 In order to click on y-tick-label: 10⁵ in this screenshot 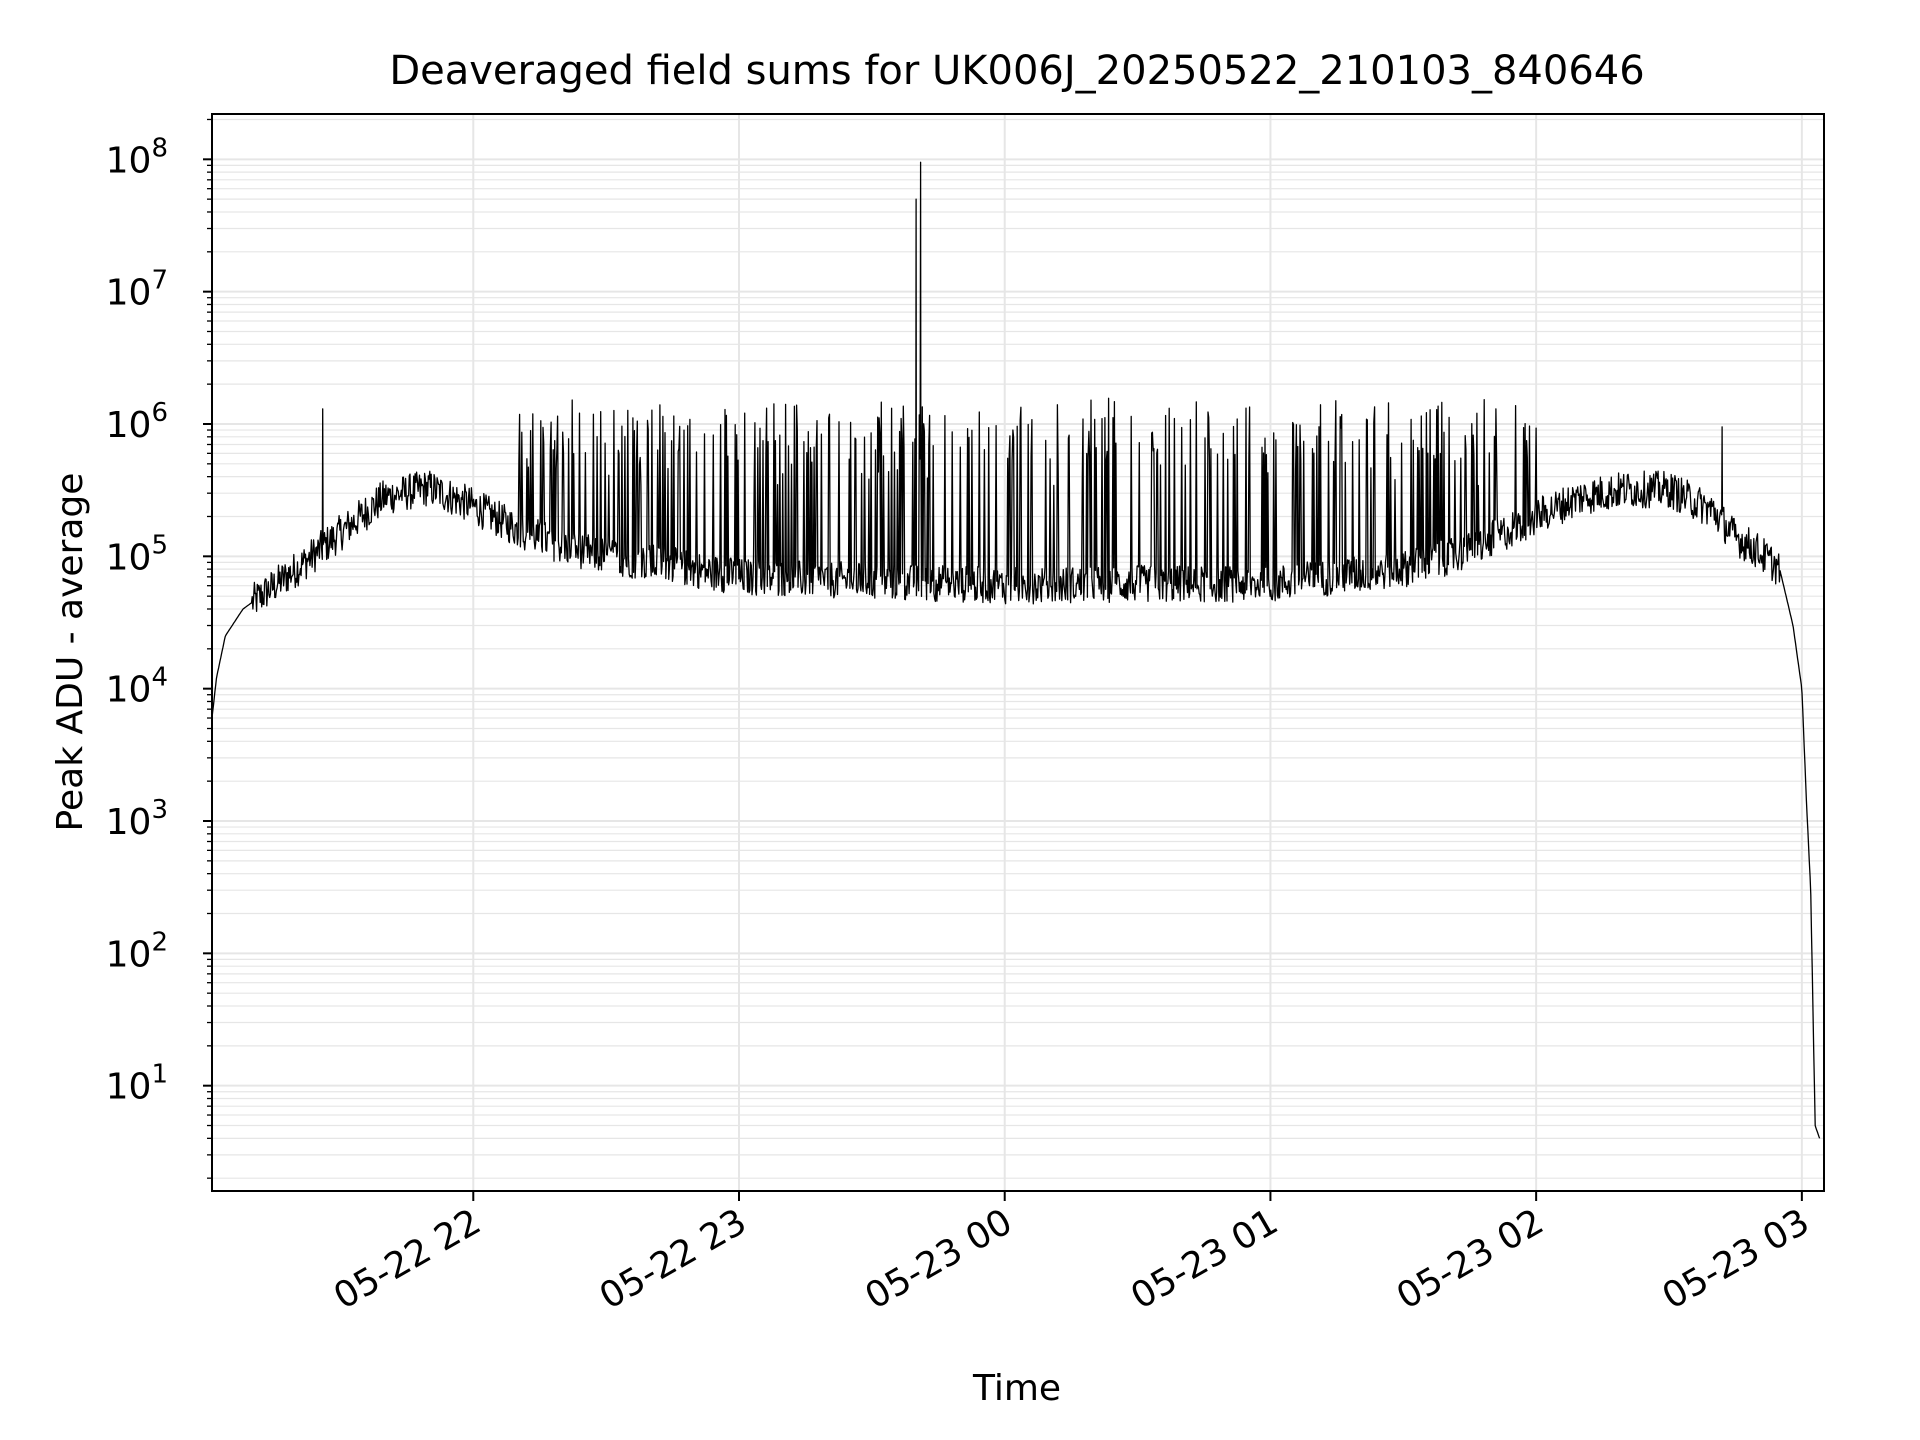, I will do `click(137, 554)`.